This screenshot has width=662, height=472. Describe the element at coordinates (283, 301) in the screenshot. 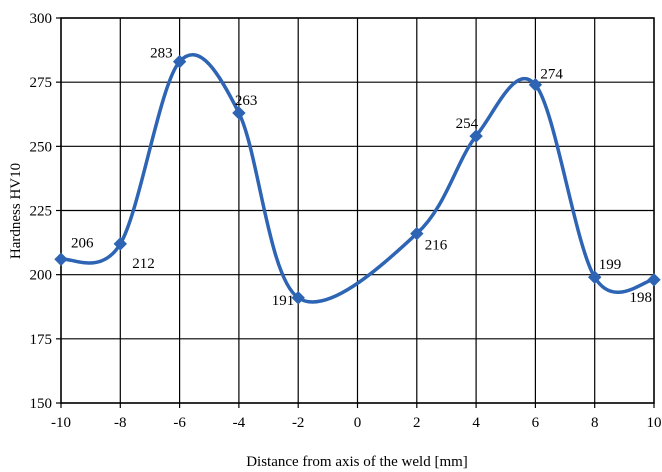

I see `data-label: 191` at that location.